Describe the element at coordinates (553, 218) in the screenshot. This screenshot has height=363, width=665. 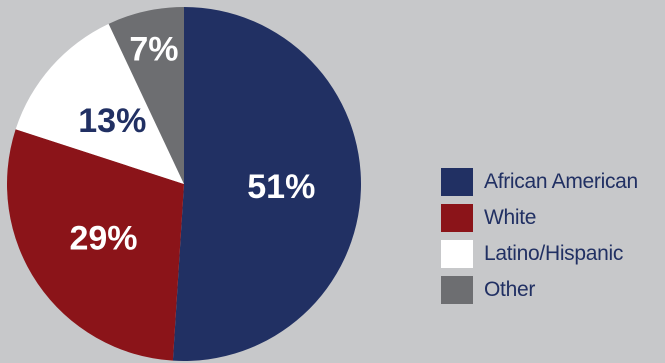
I see `legend-item-white: White` at that location.